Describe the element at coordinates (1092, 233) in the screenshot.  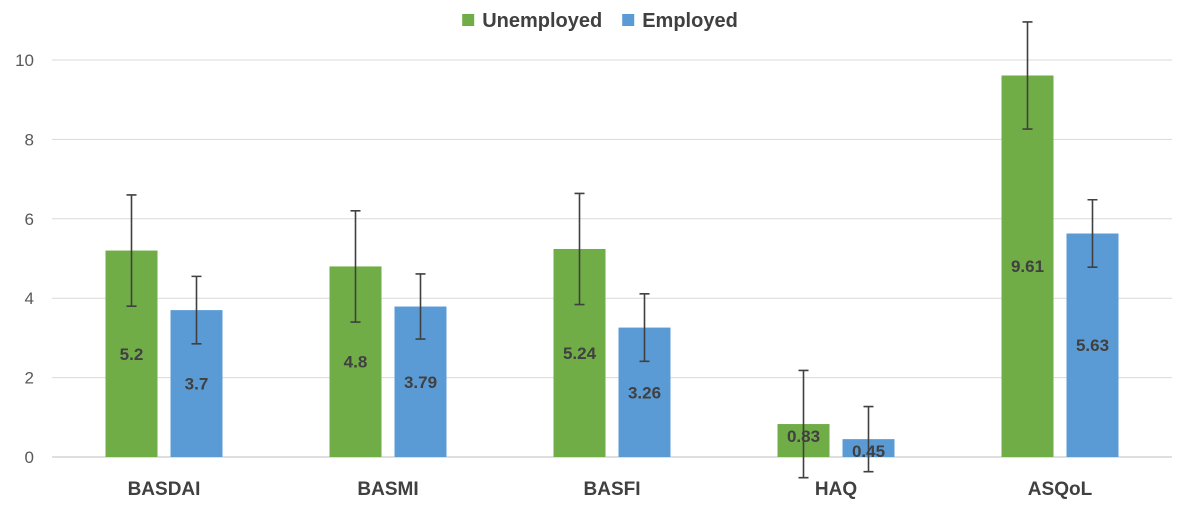
I see `error-bar-asqol-employed` at that location.